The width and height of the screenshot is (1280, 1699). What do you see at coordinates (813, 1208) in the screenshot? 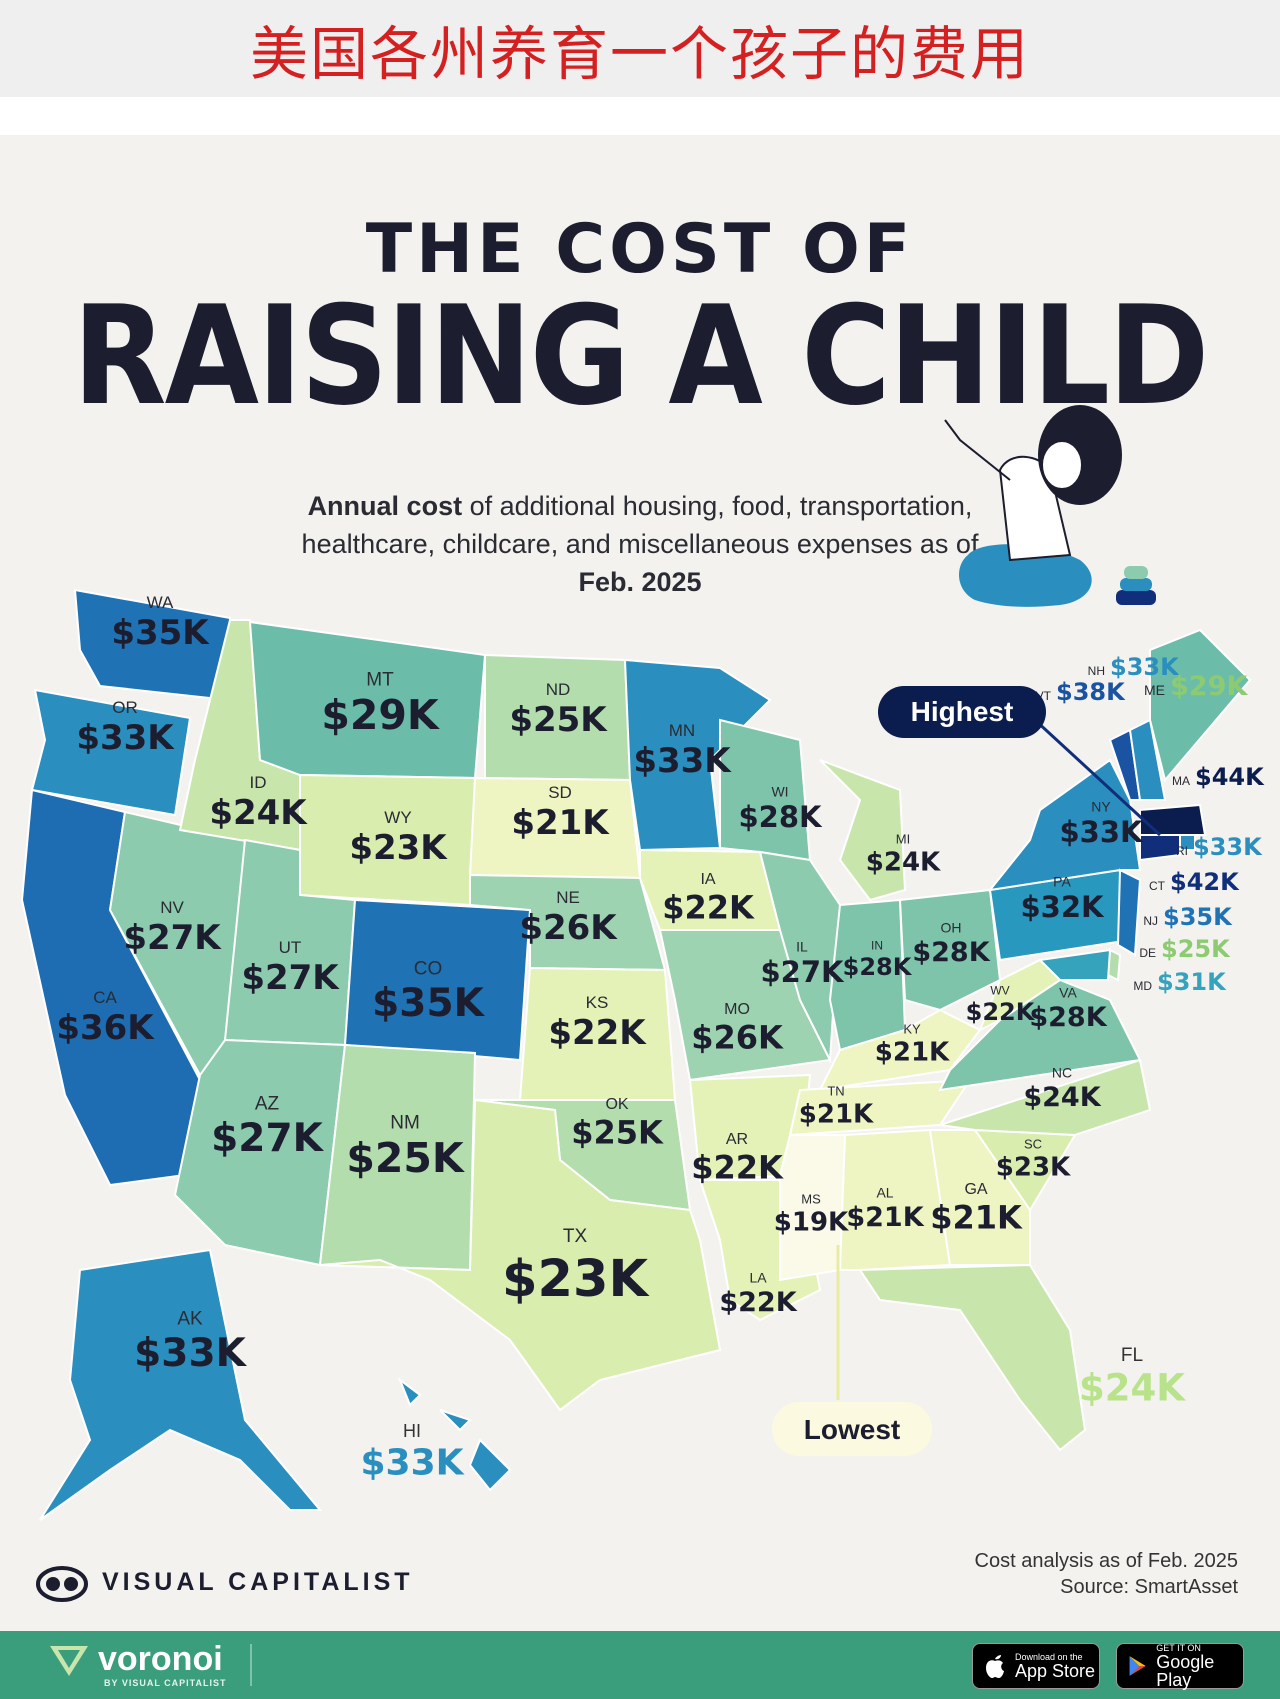
I see `state-ms` at bounding box center [813, 1208].